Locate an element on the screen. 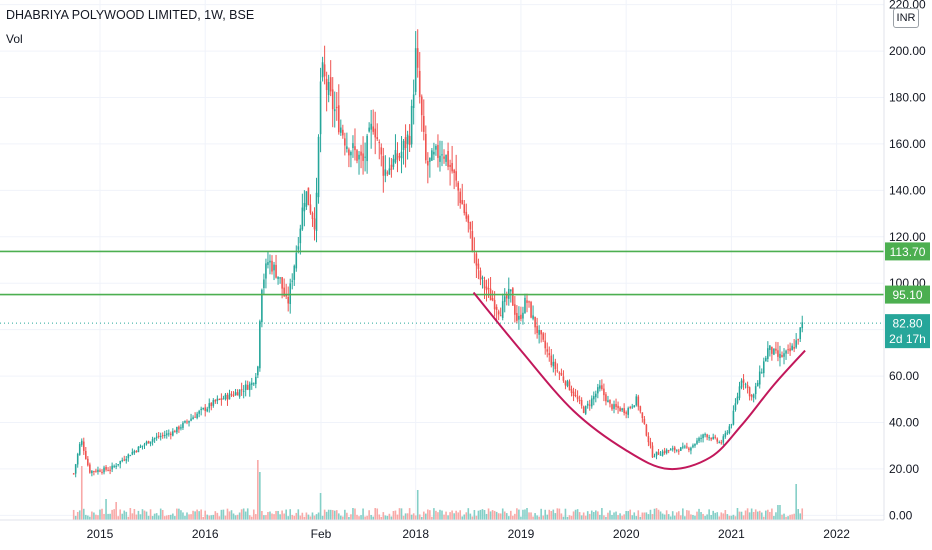  time-axis: 2015 2016 Feb 2018 2019 2020 2021 2022 is located at coordinates (469, 534).